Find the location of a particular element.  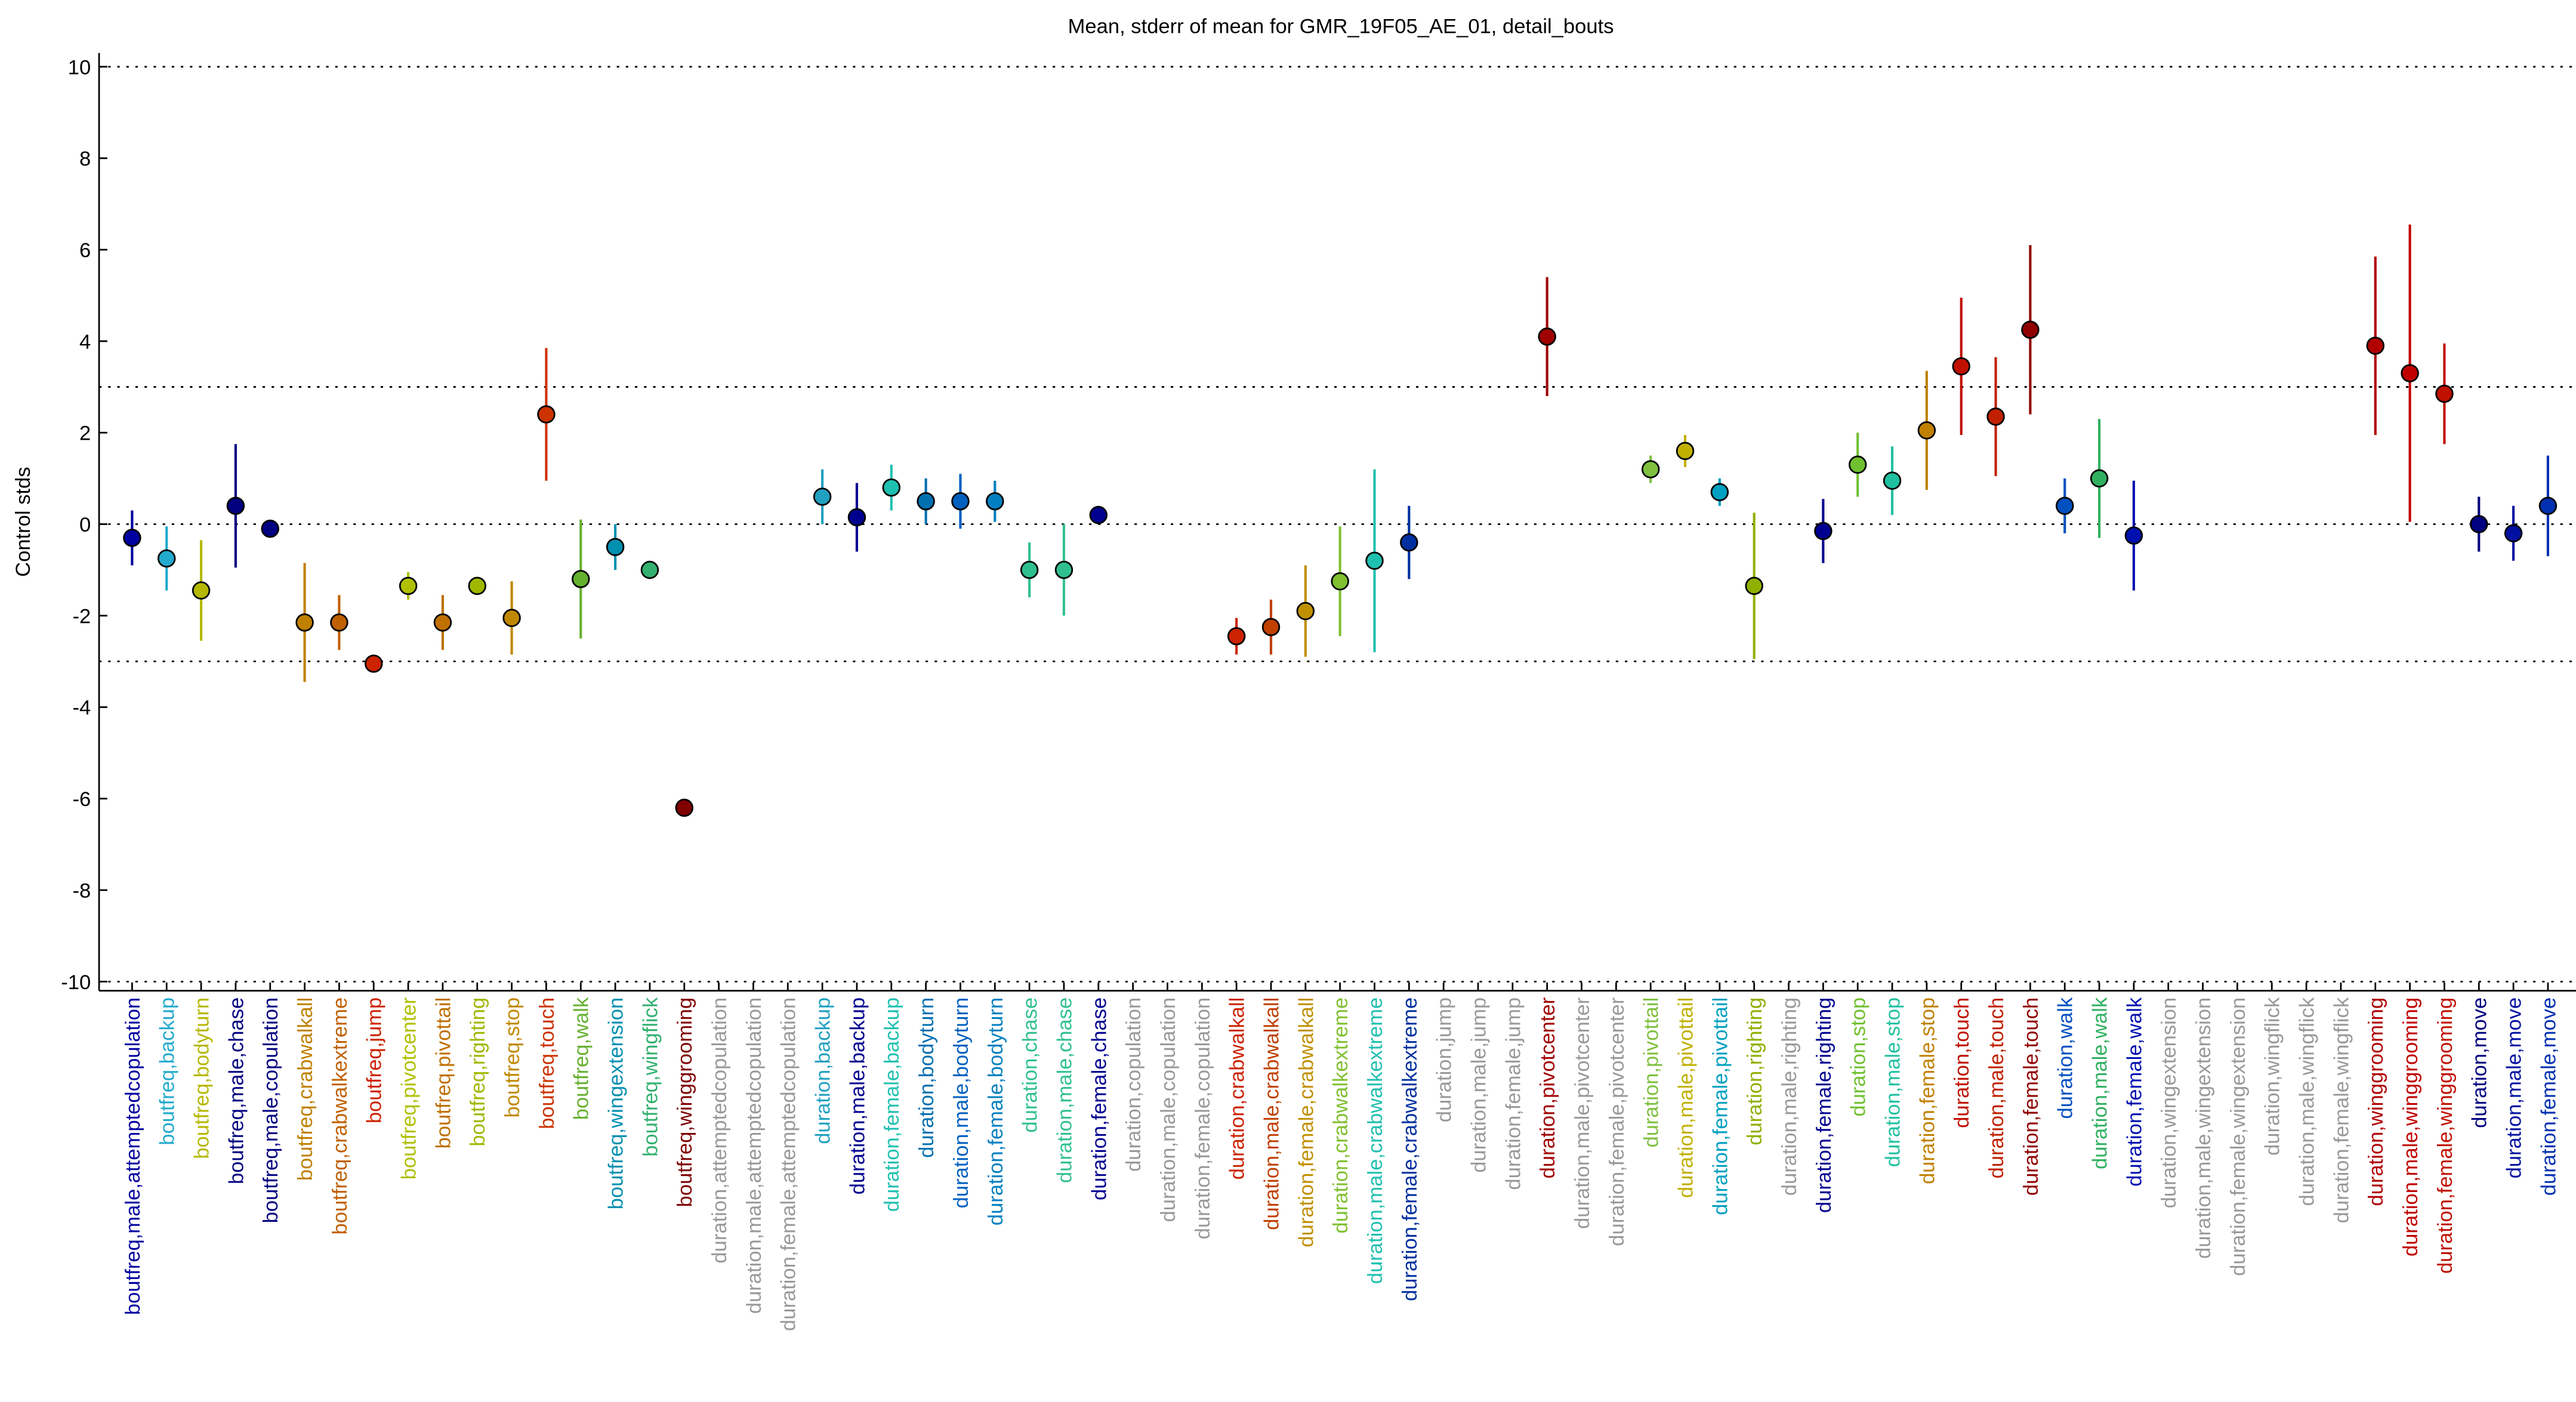

x-tick-label: duration,walk is located at coordinates (2065, 1058).